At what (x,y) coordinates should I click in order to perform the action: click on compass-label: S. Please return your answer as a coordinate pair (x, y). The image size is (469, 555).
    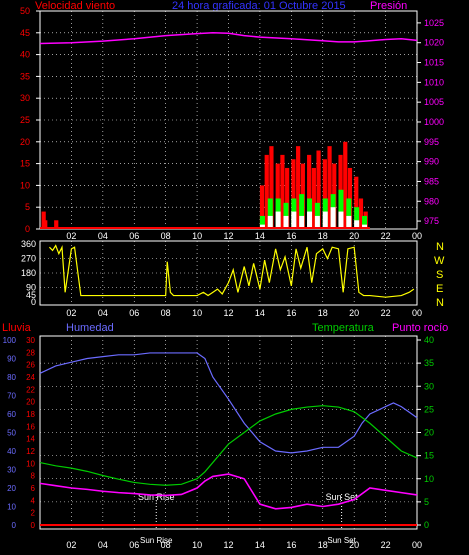
    Looking at the image, I should click on (439, 275).